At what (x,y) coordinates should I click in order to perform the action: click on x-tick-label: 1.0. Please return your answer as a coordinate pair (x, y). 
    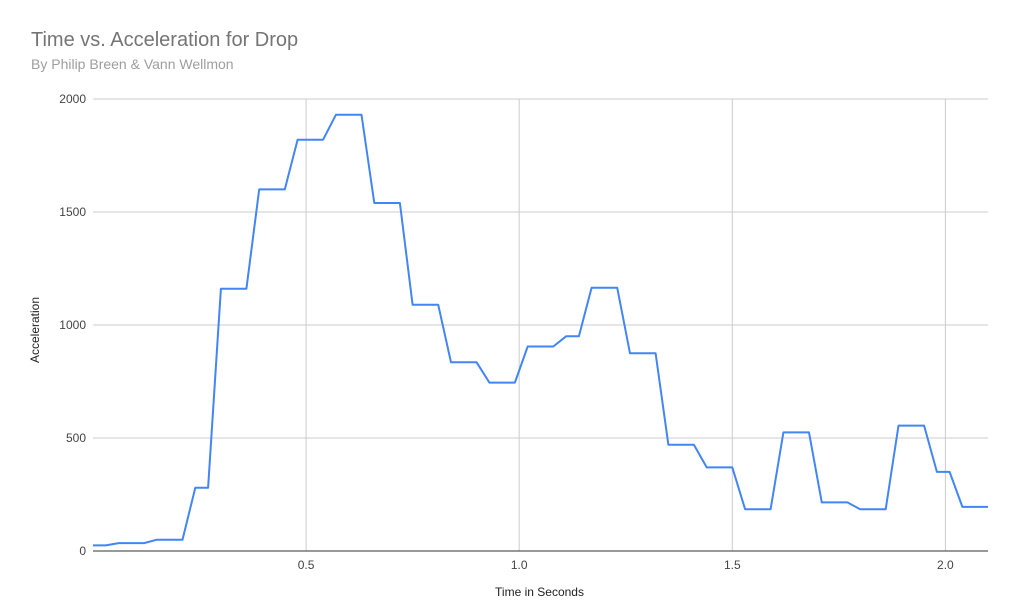
    Looking at the image, I should click on (519, 565).